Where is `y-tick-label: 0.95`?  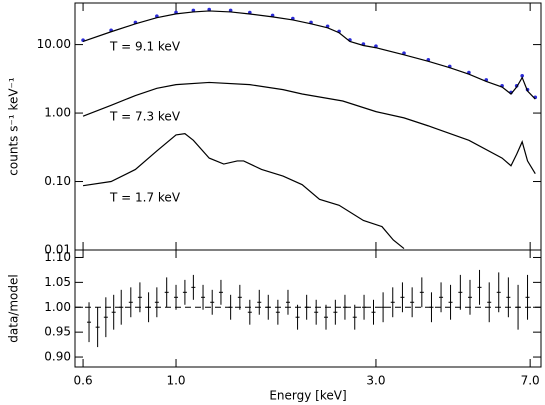 y-tick-label: 0.95 is located at coordinates (57, 332).